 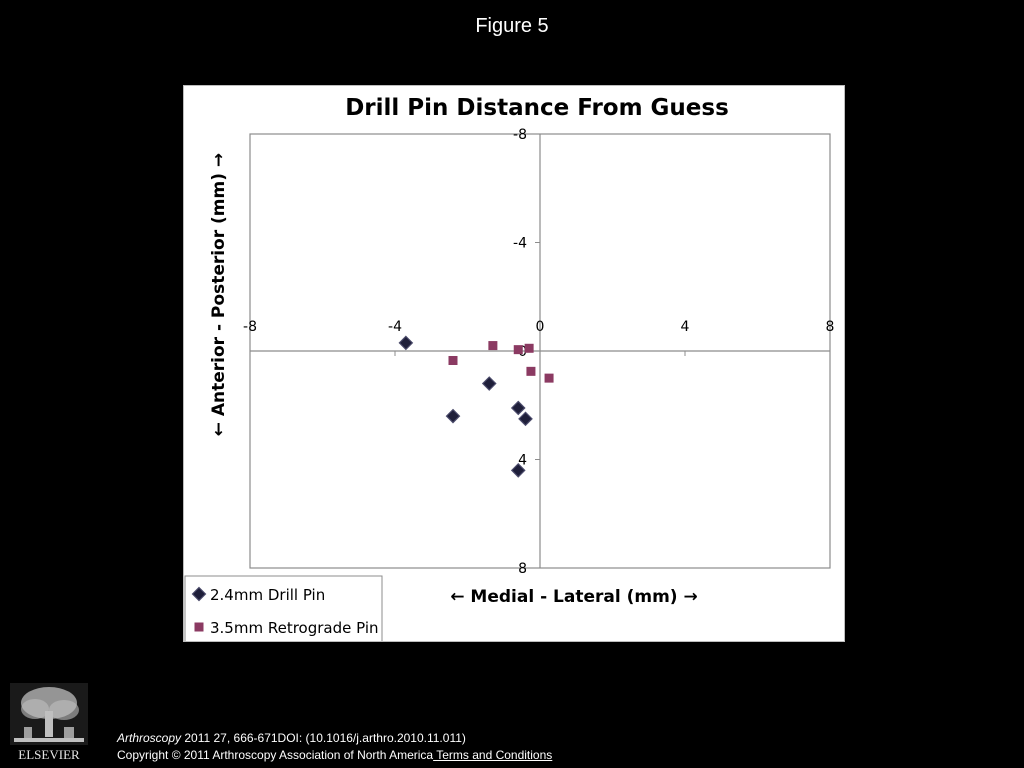 What do you see at coordinates (520, 244) in the screenshot?
I see `y-tick-label: -4` at bounding box center [520, 244].